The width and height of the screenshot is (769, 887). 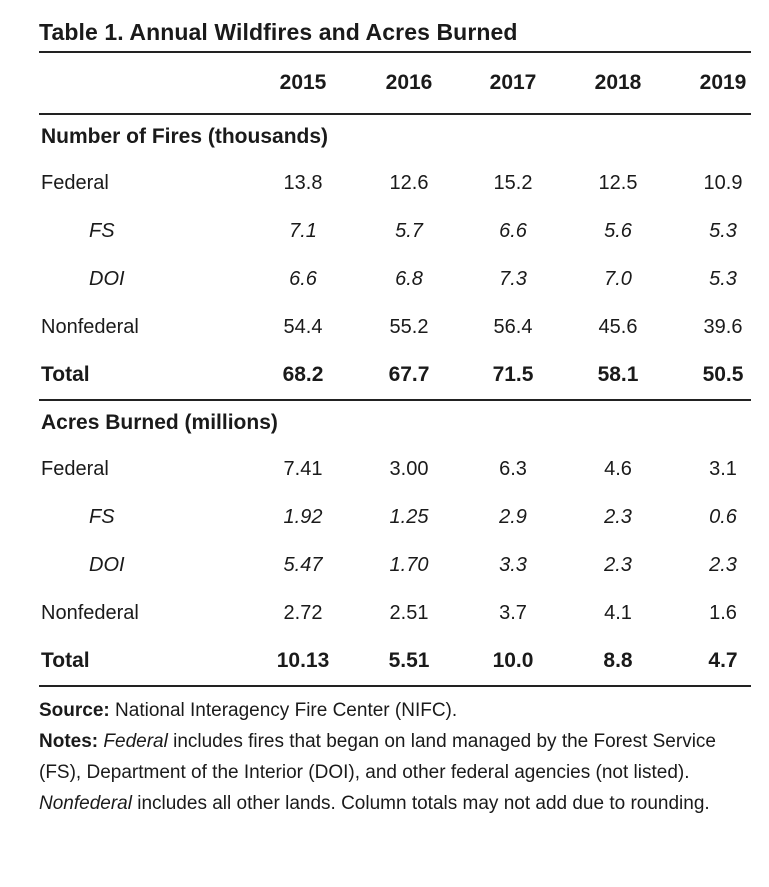 I want to click on table-cell: 7.0, so click(x=618, y=278).